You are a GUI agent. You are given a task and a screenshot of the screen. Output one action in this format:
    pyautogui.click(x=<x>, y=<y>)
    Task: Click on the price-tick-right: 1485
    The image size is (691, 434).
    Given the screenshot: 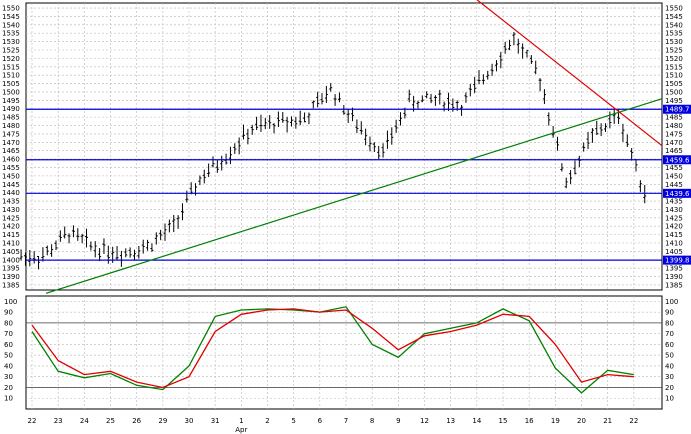 What is the action you would take?
    pyautogui.click(x=674, y=118)
    